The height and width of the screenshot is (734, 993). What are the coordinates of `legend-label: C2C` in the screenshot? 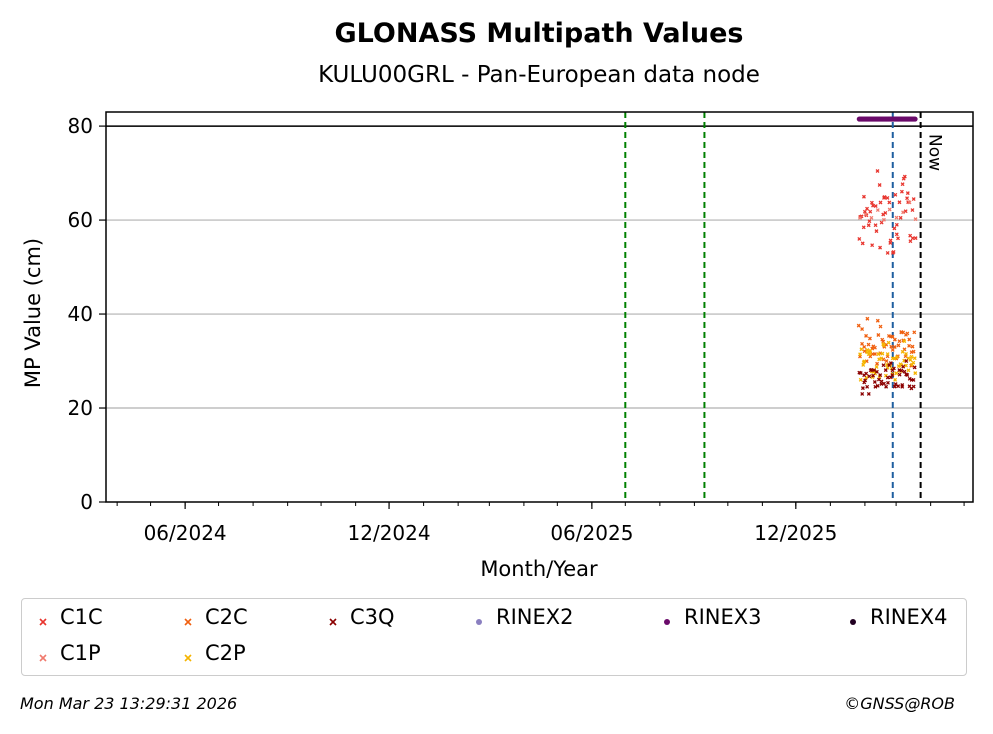 It's located at (226, 617).